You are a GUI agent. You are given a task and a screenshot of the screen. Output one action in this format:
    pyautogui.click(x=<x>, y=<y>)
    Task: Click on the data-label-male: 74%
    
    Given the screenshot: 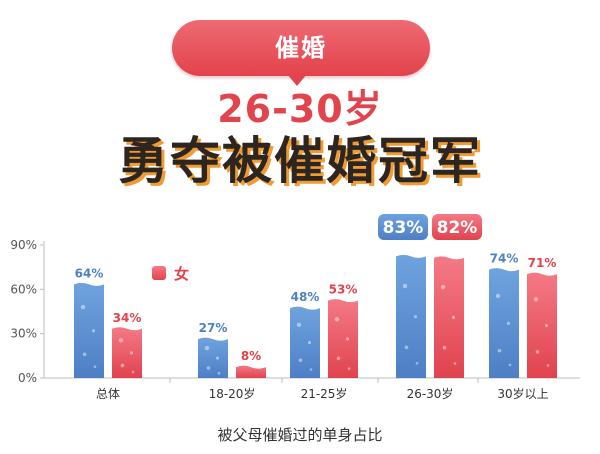 What is the action you would take?
    pyautogui.click(x=504, y=259)
    